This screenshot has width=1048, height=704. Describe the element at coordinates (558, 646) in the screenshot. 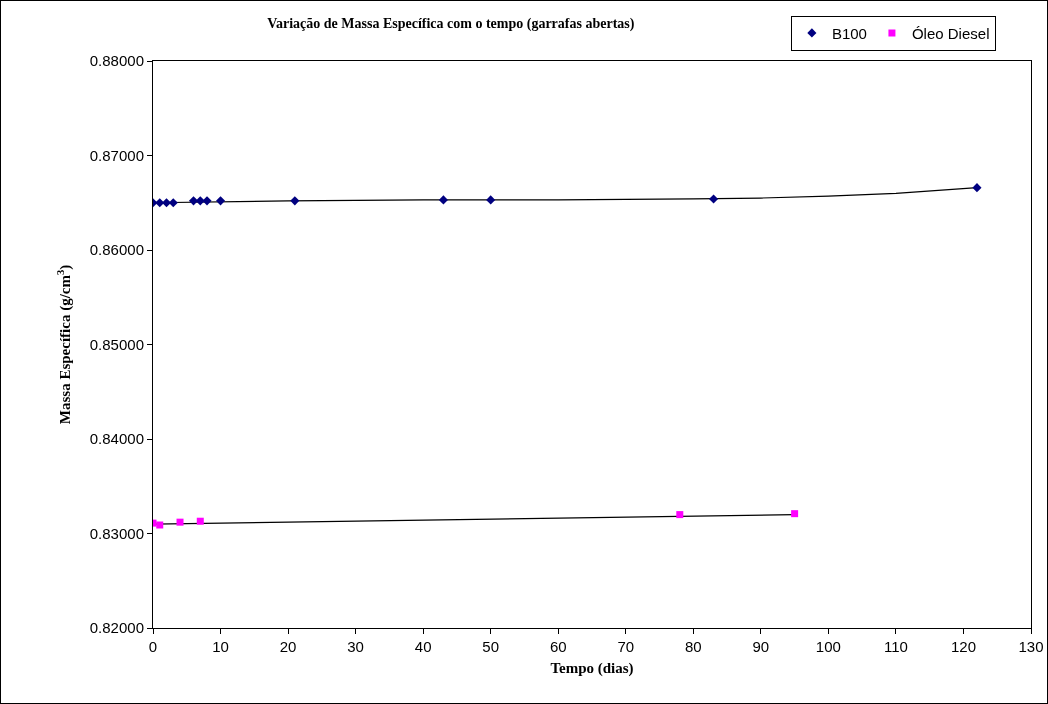

I see `x-tick-label: 60` at that location.